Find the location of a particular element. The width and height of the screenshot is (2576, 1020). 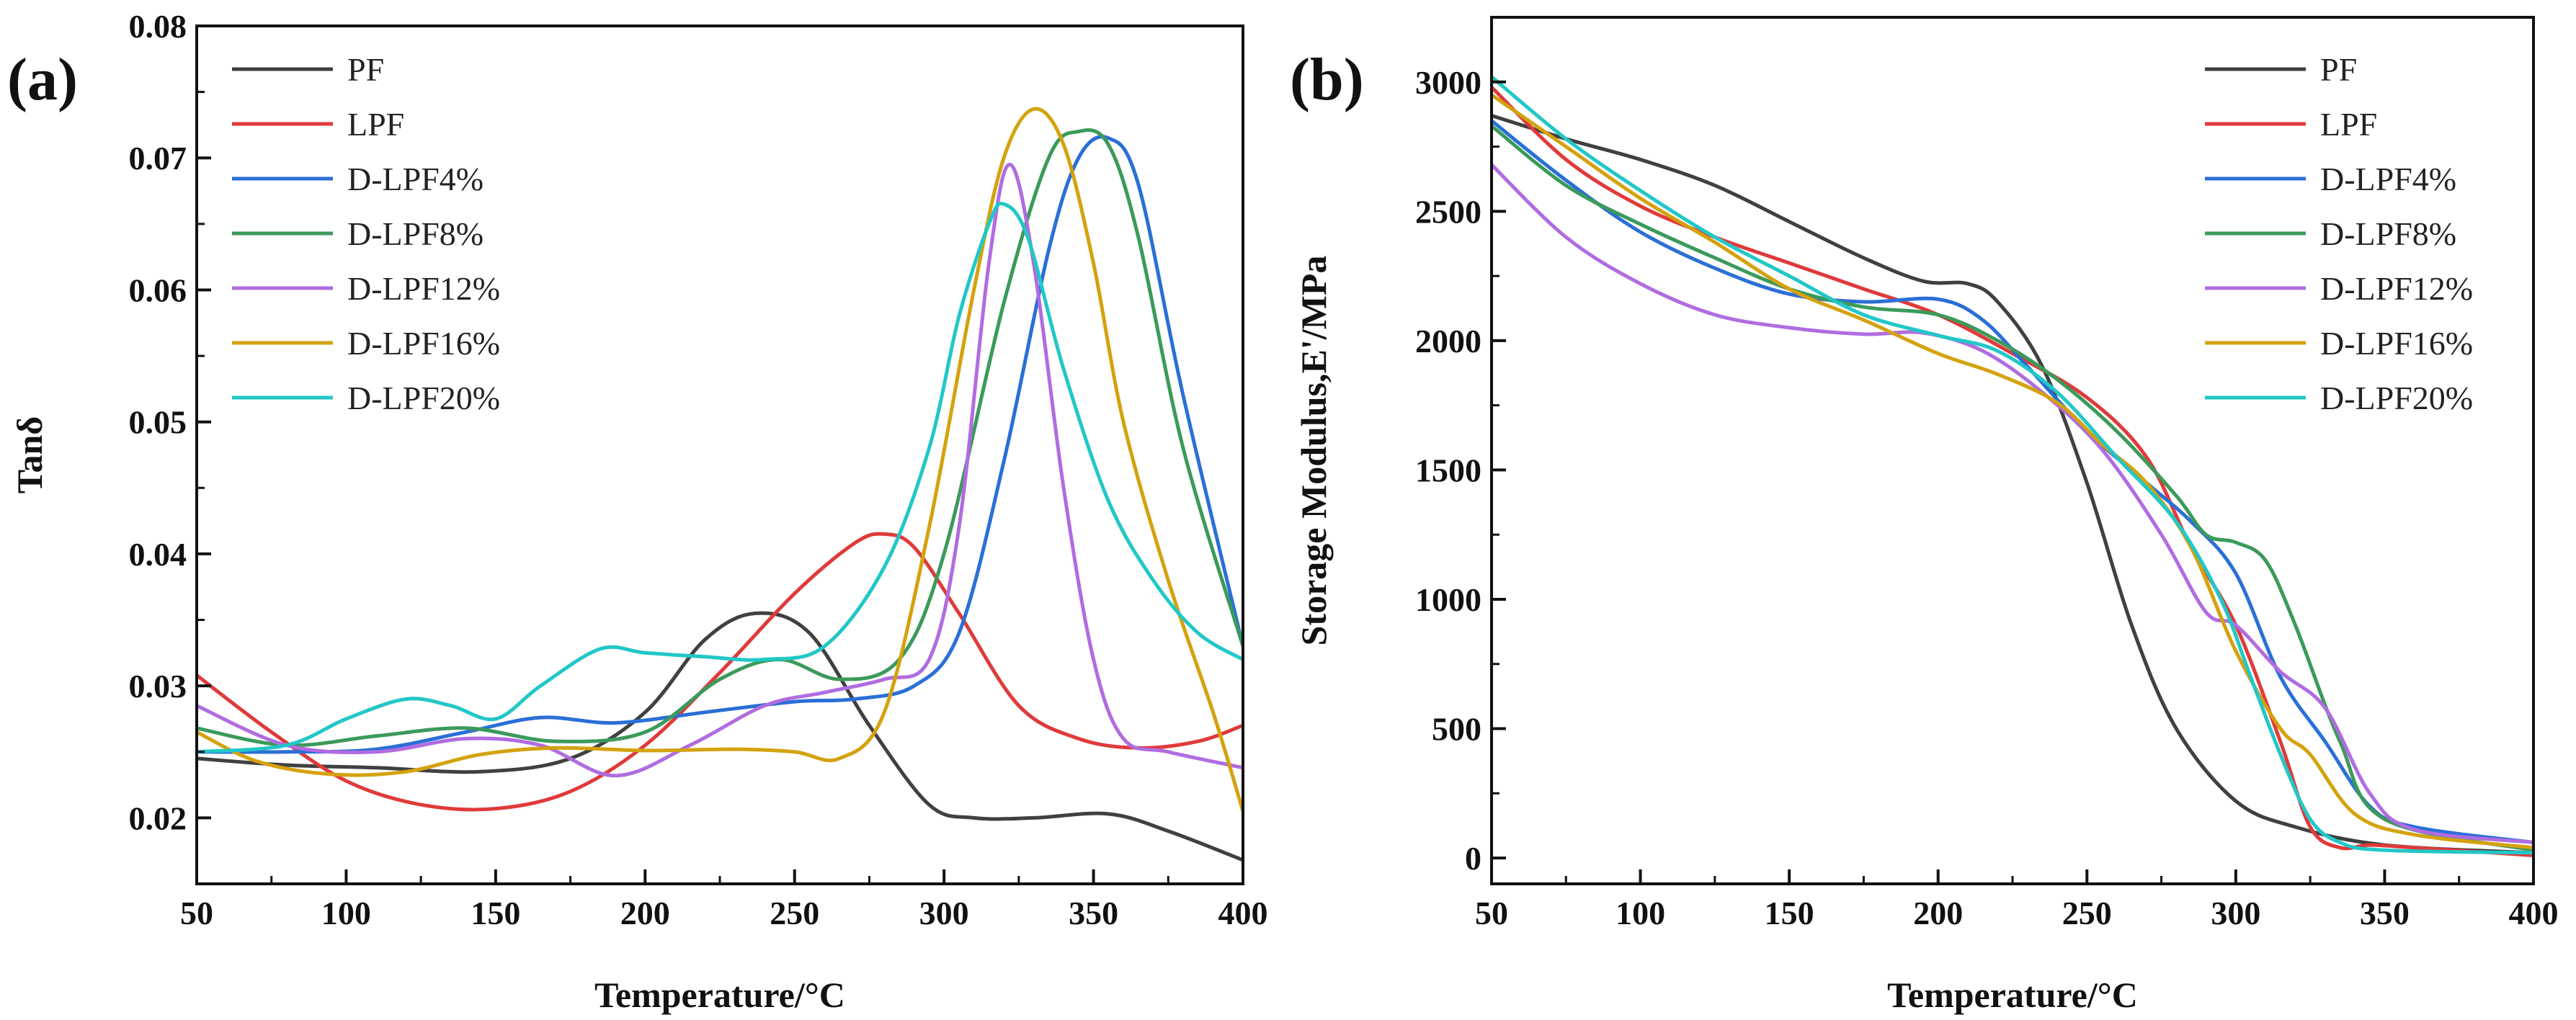

y-axis-title: Storage Modulus,E'/MPa is located at coordinates (1313, 451).